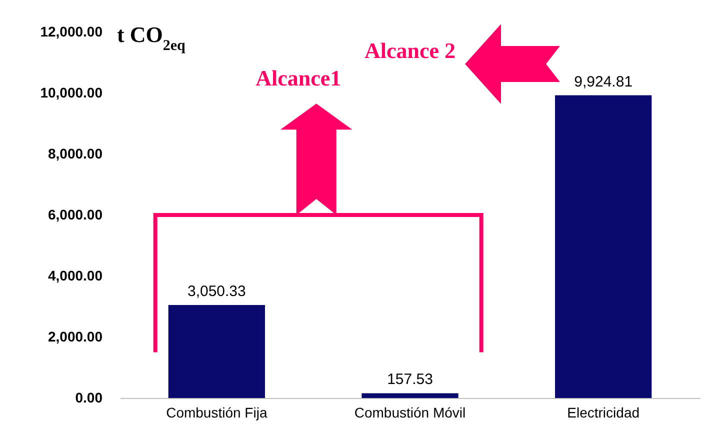 This screenshot has height=433, width=710. I want to click on data-label: 157.53, so click(410, 379).